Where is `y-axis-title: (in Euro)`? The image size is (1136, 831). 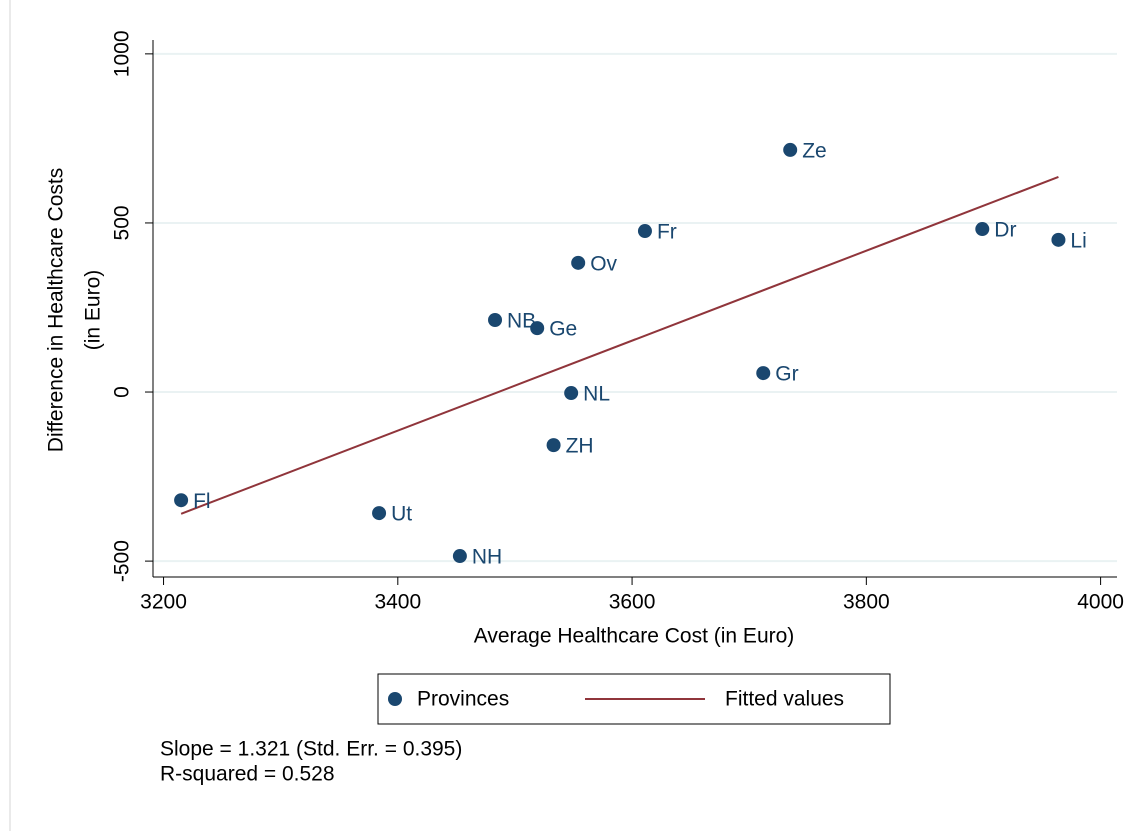
y-axis-title: (in Euro) is located at coordinates (93, 310).